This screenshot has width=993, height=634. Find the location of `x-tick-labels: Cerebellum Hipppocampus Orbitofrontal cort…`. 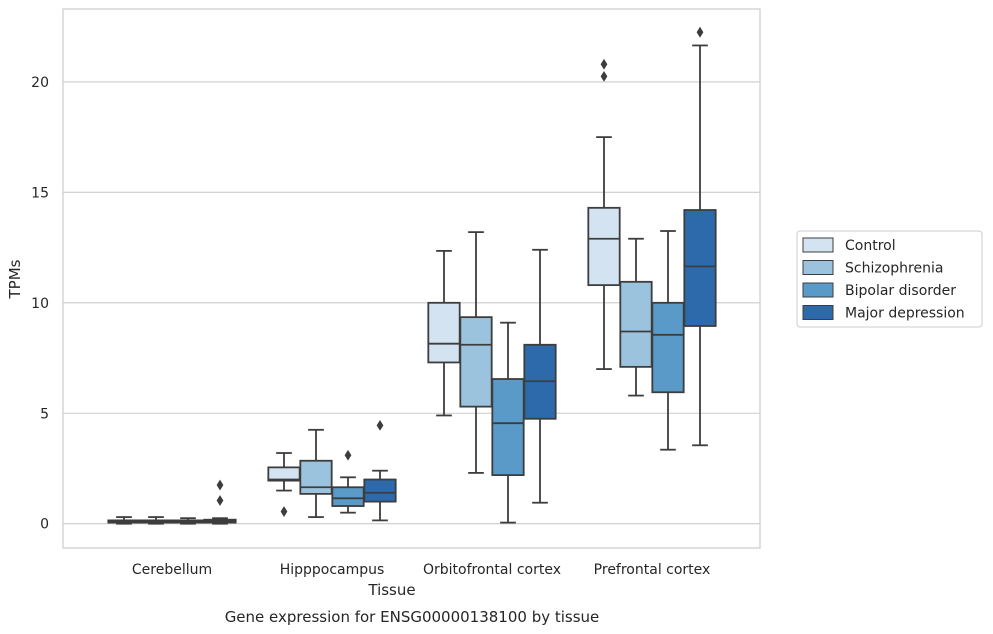

x-tick-labels: Cerebellum Hipppocampus Orbitofrontal cort… is located at coordinates (421, 570).